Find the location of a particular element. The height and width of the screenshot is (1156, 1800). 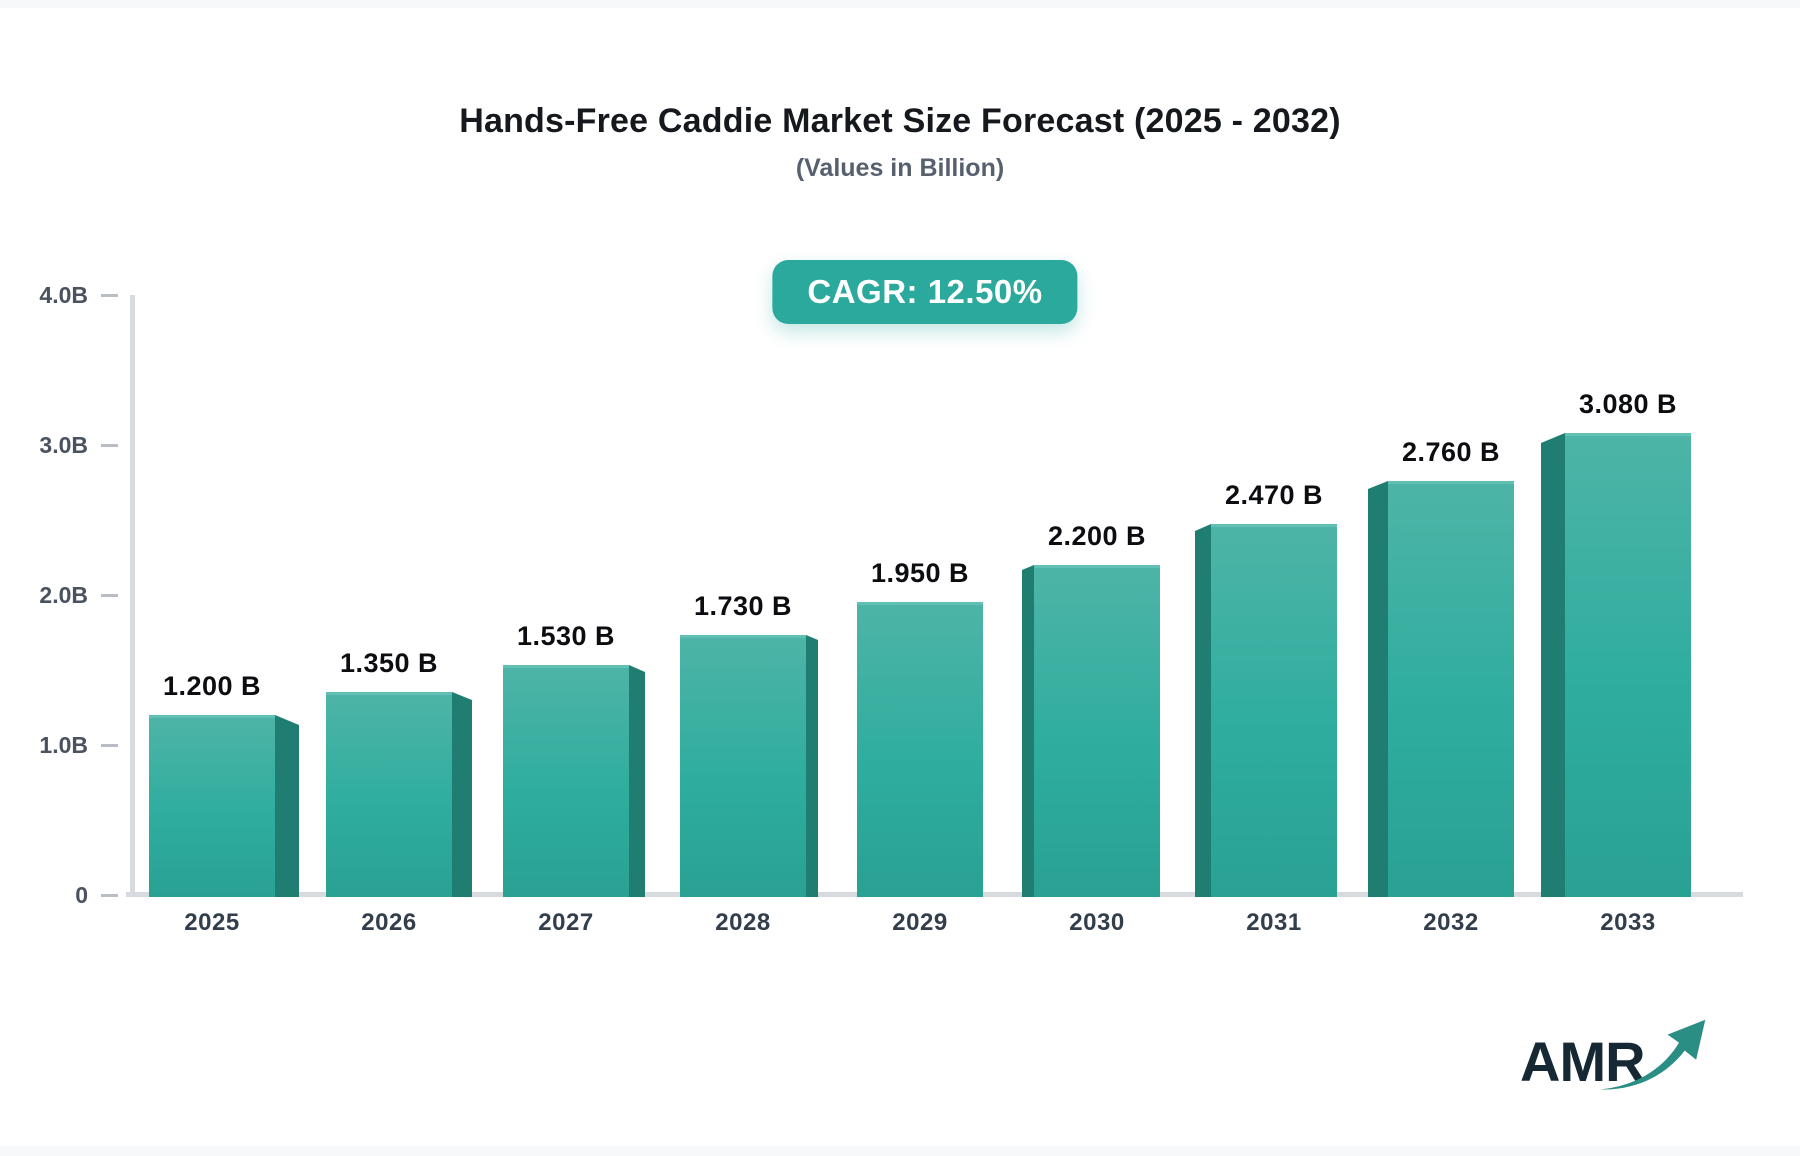

bar-group-2032: 2.760 B 2032 is located at coordinates (1441, 615).